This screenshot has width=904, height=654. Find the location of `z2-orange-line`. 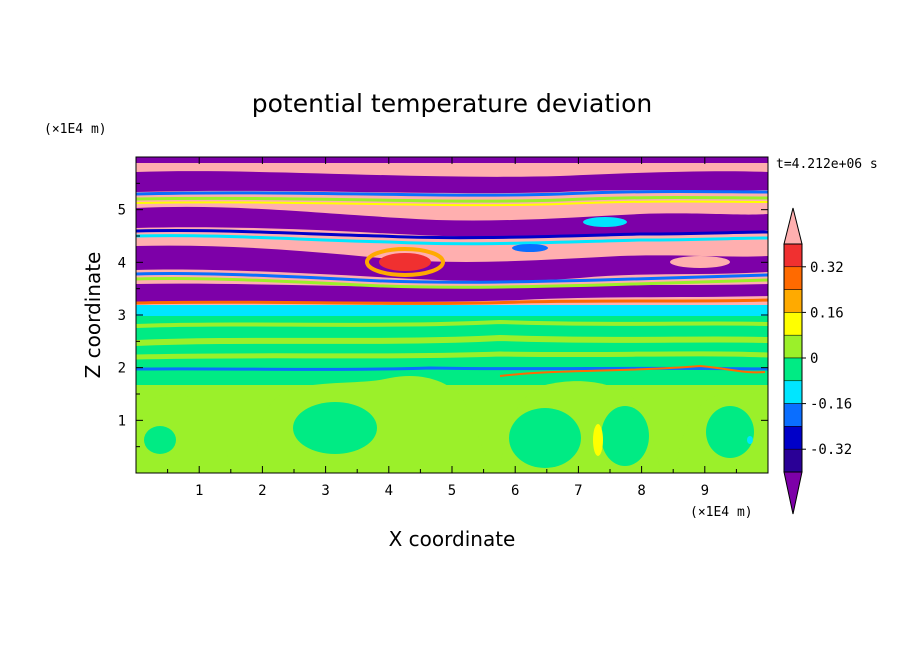

z2-orange-line is located at coordinates (632, 370).